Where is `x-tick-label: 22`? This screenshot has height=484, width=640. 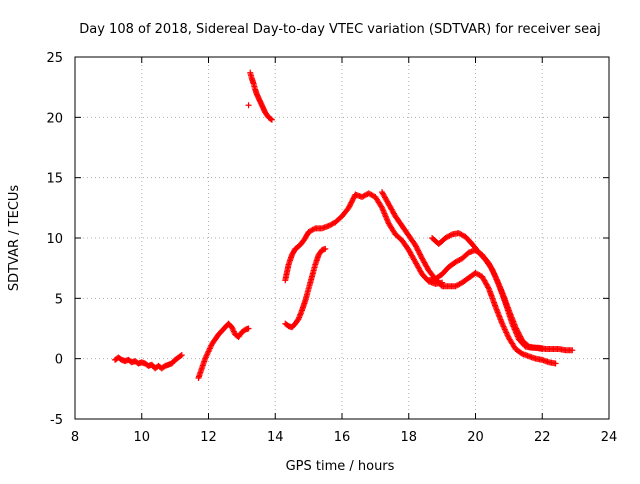 x-tick-label: 22 is located at coordinates (542, 437).